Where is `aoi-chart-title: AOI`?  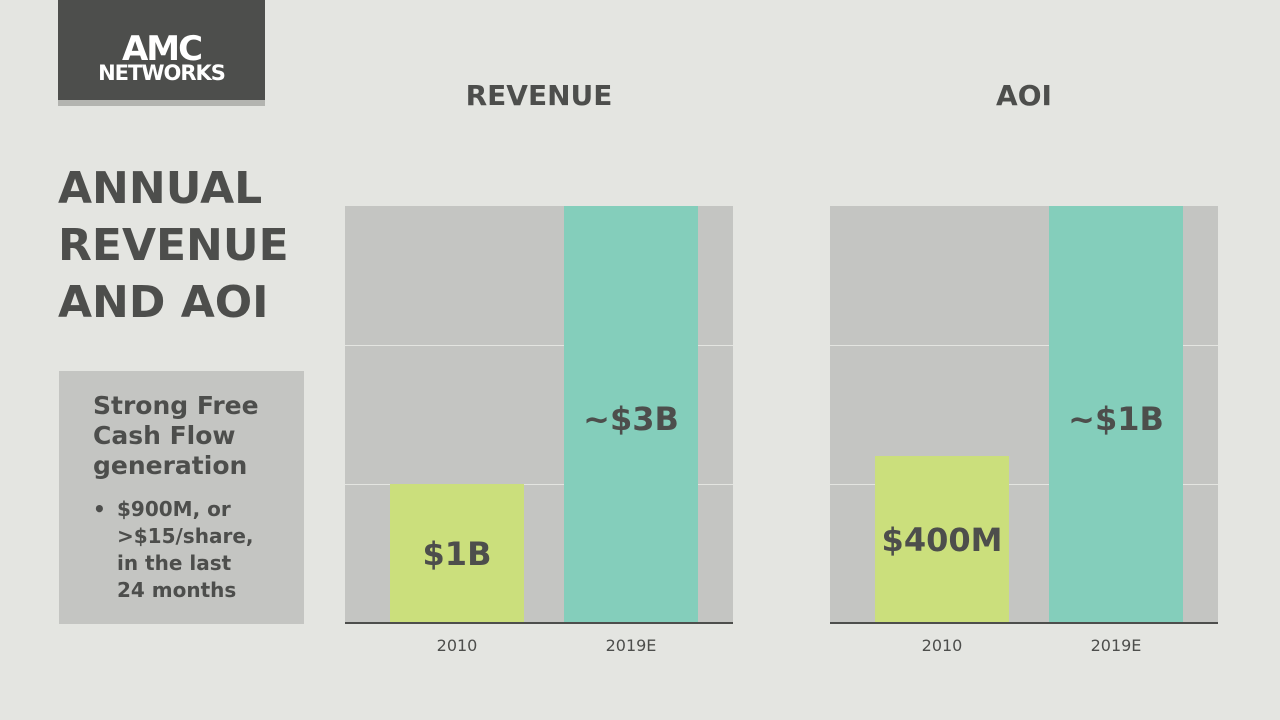 aoi-chart-title: AOI is located at coordinates (1024, 95).